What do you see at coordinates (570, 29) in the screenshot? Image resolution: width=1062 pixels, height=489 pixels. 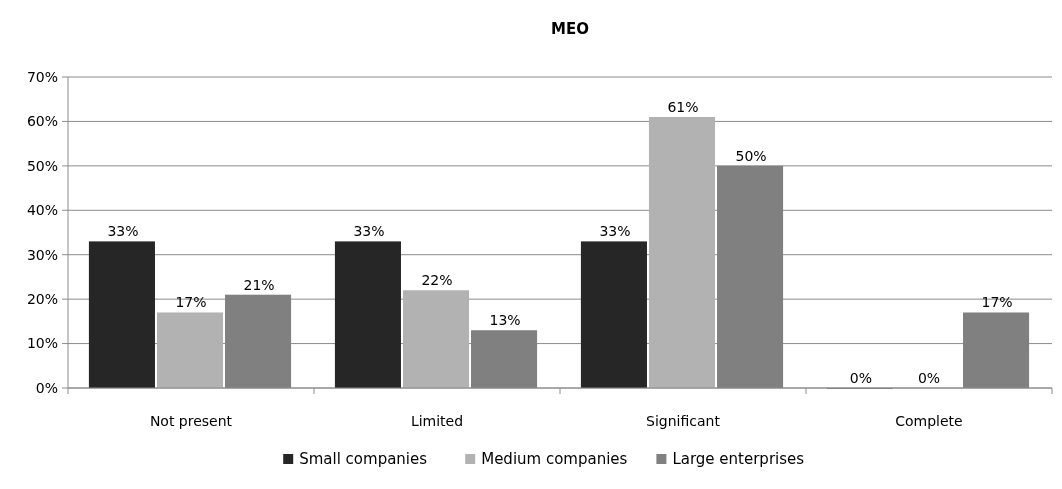 I see `chart-title: MEO` at bounding box center [570, 29].